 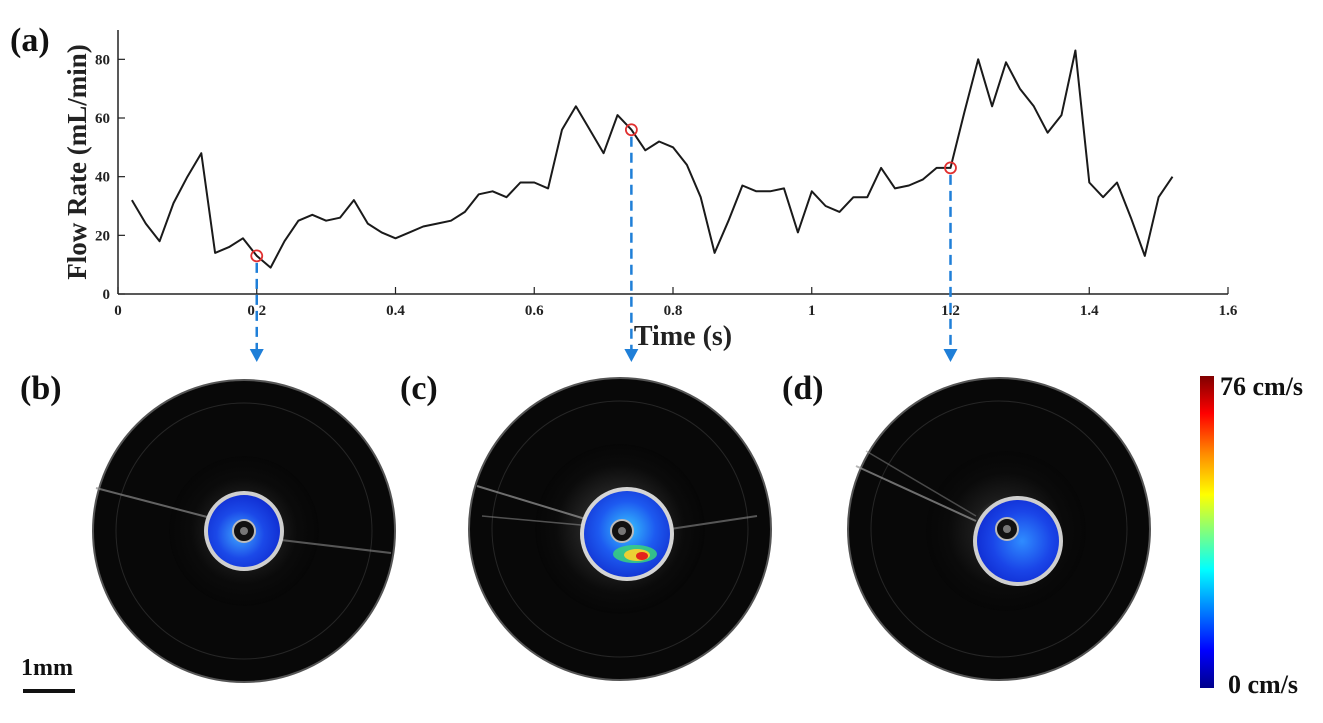 I want to click on y-axis-label: Flow Rate (mL/min), so click(x=77, y=161).